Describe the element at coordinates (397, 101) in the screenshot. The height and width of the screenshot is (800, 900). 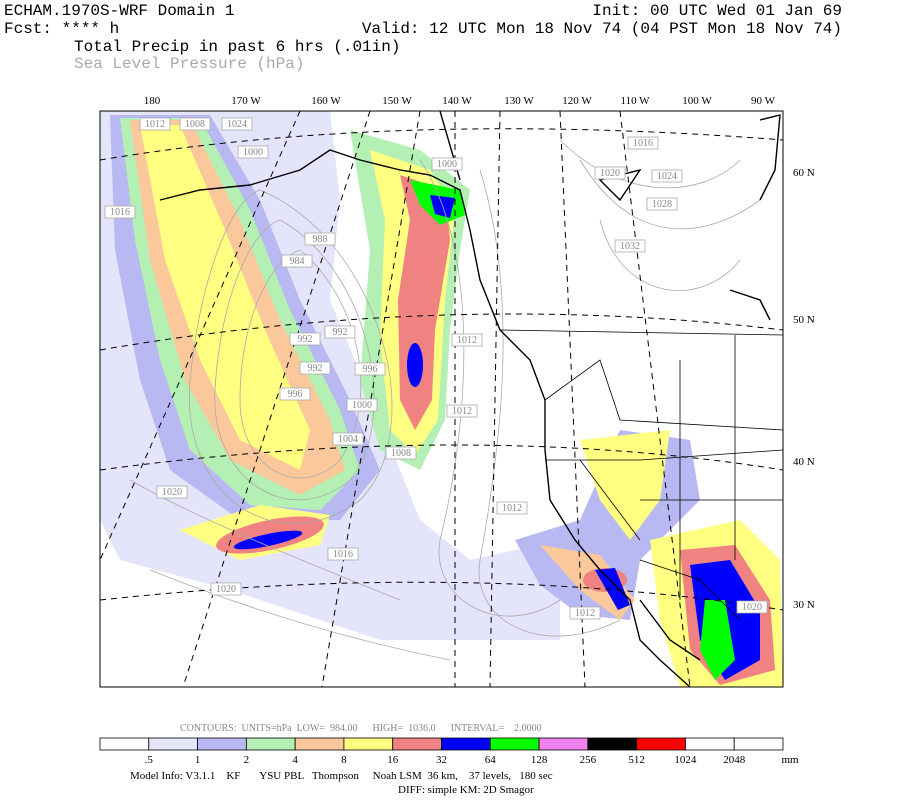
I see `longitude-label: 150 W` at that location.